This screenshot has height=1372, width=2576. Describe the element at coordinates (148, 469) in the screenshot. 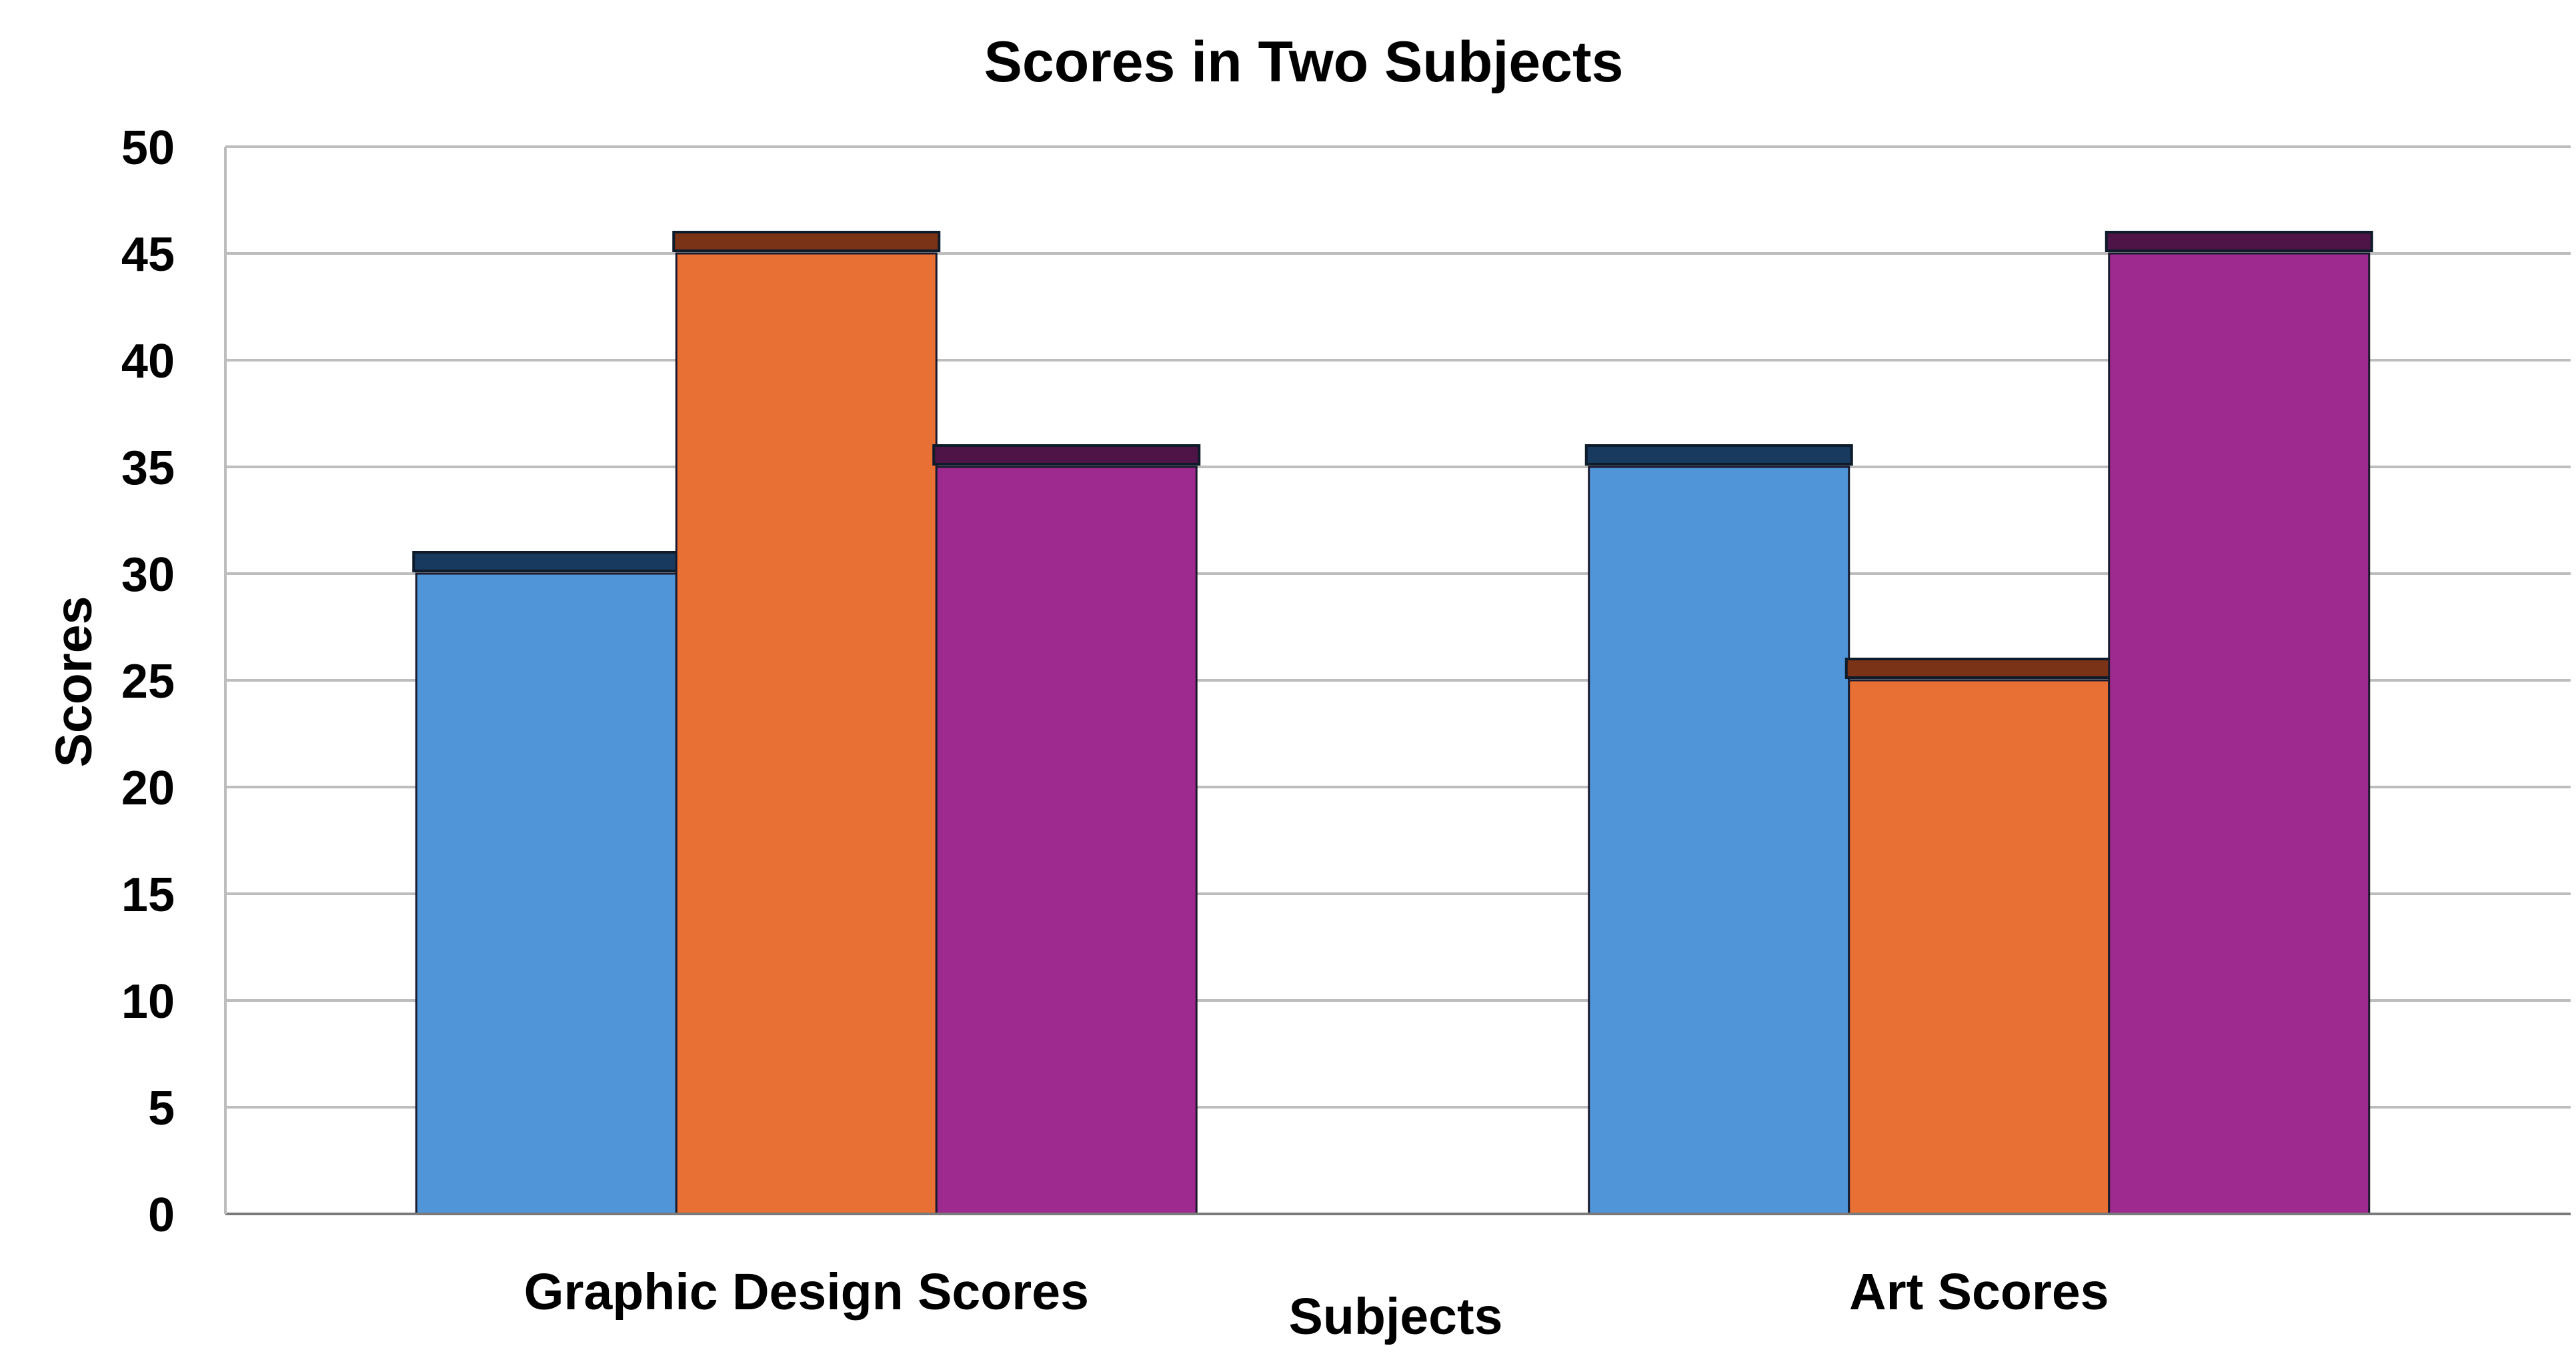

I see `y-tick-label: 35` at that location.